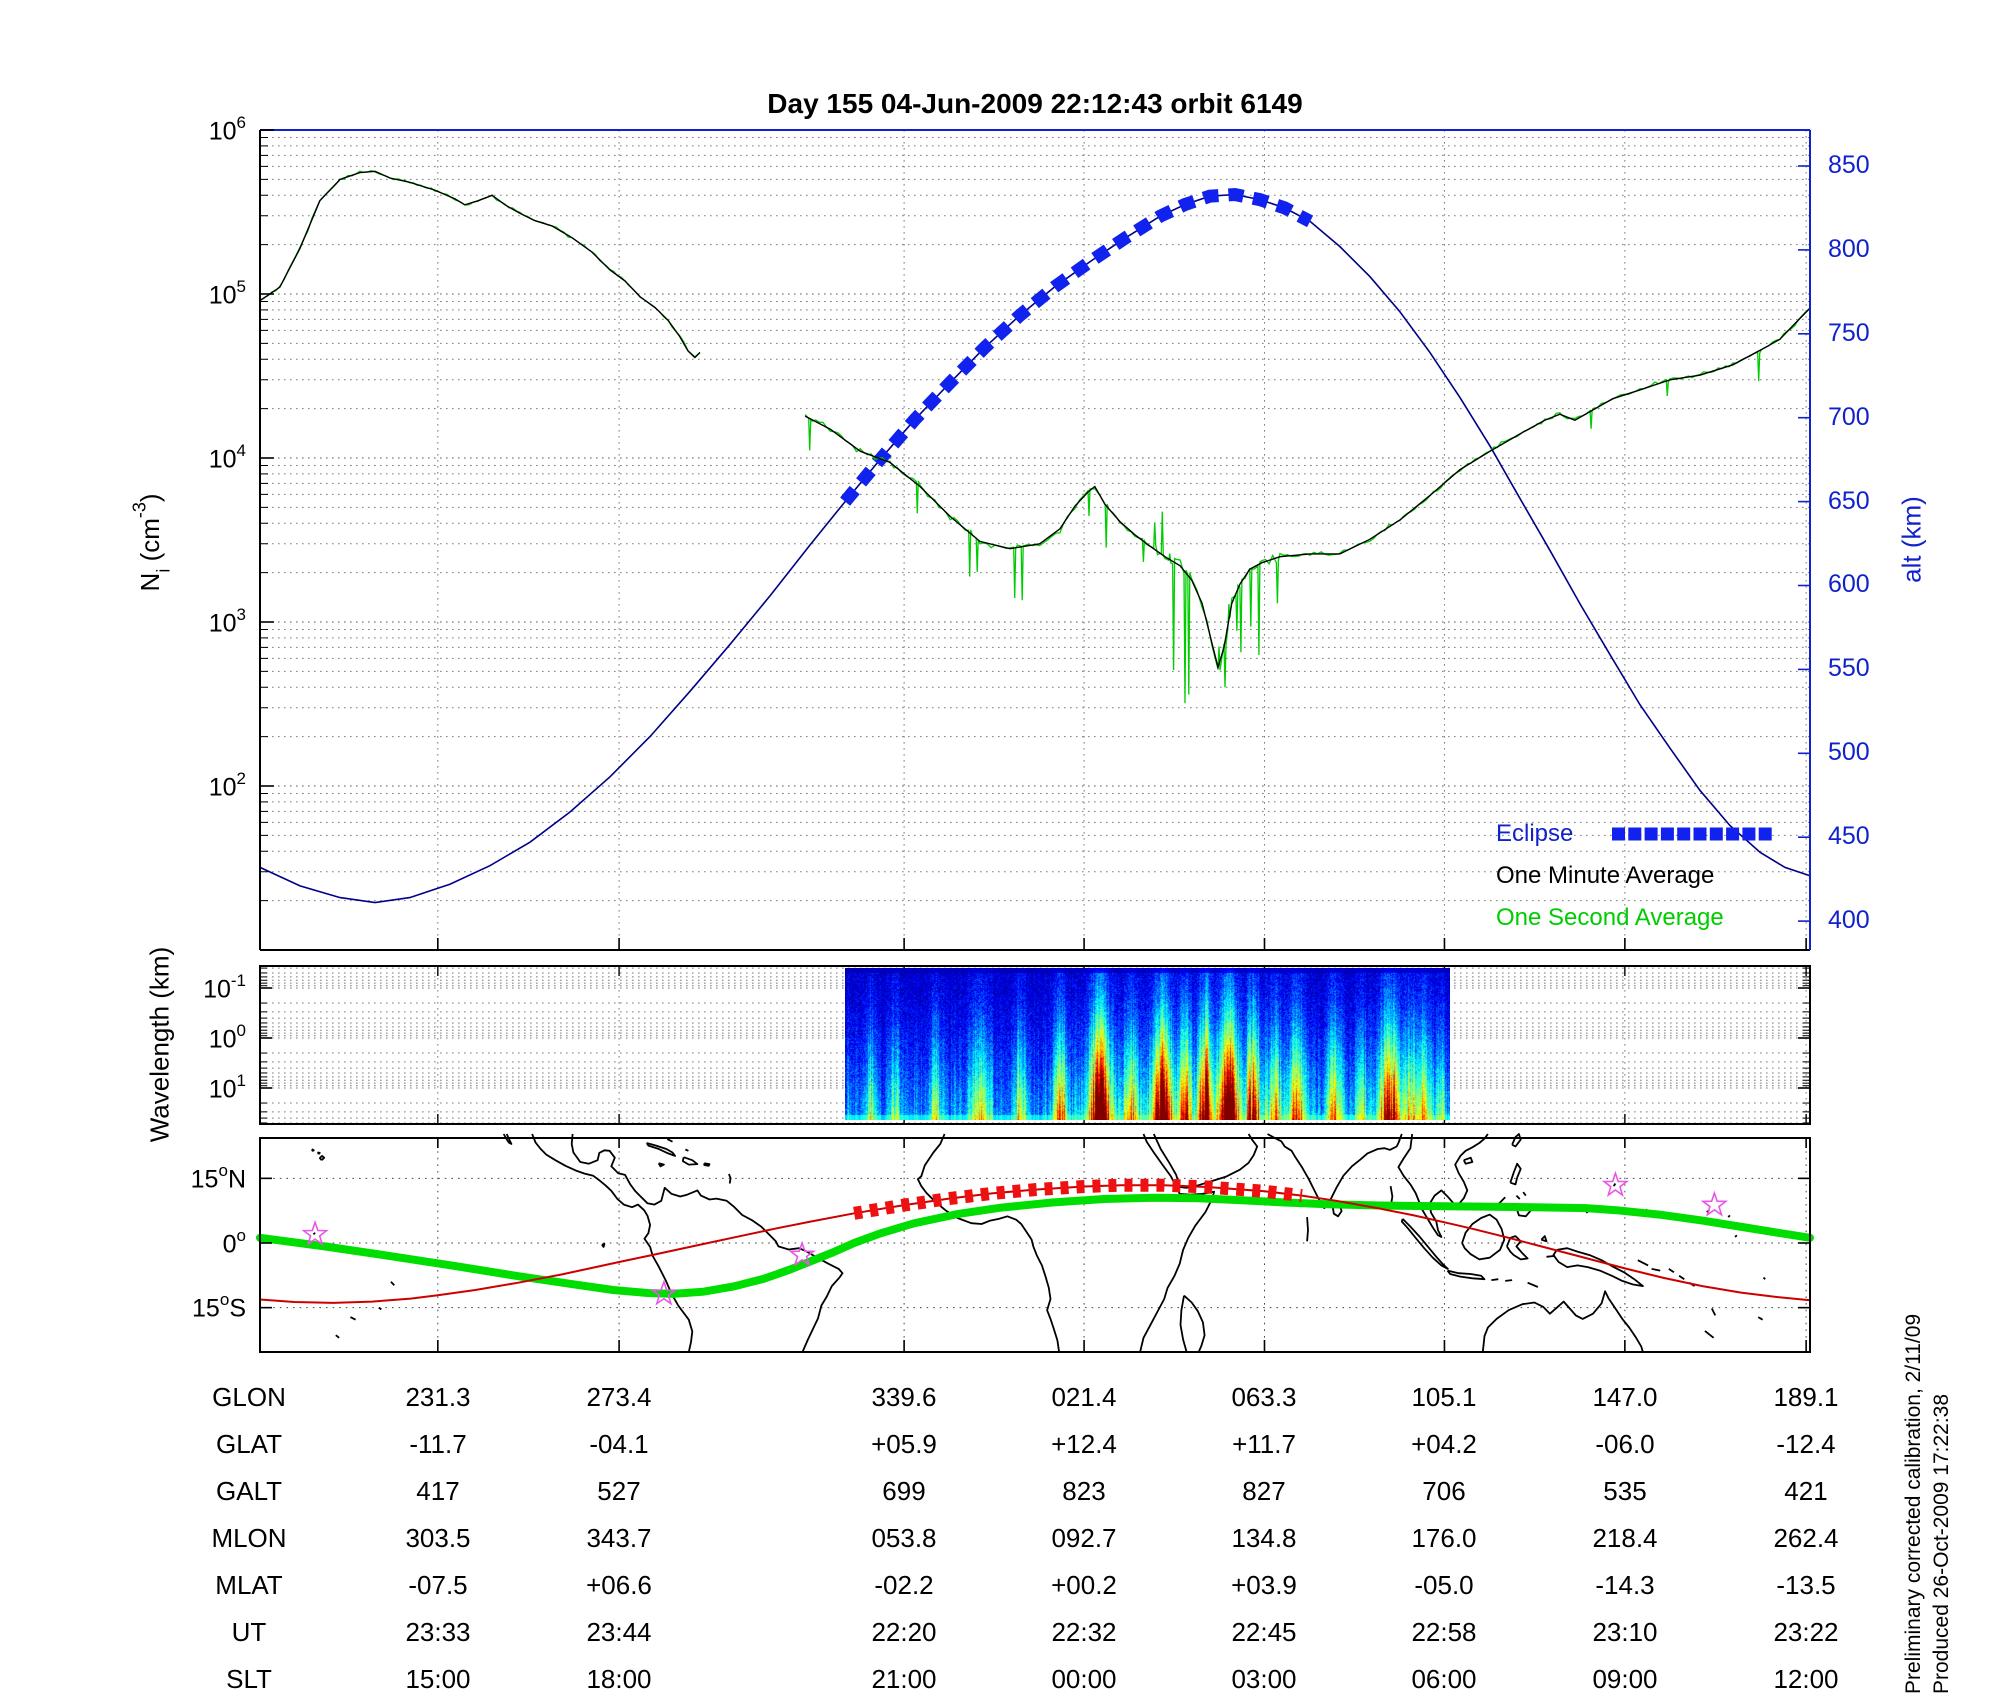 This screenshot has width=2000, height=1700. What do you see at coordinates (1849, 501) in the screenshot?
I see `alt-tick-650: 650` at bounding box center [1849, 501].